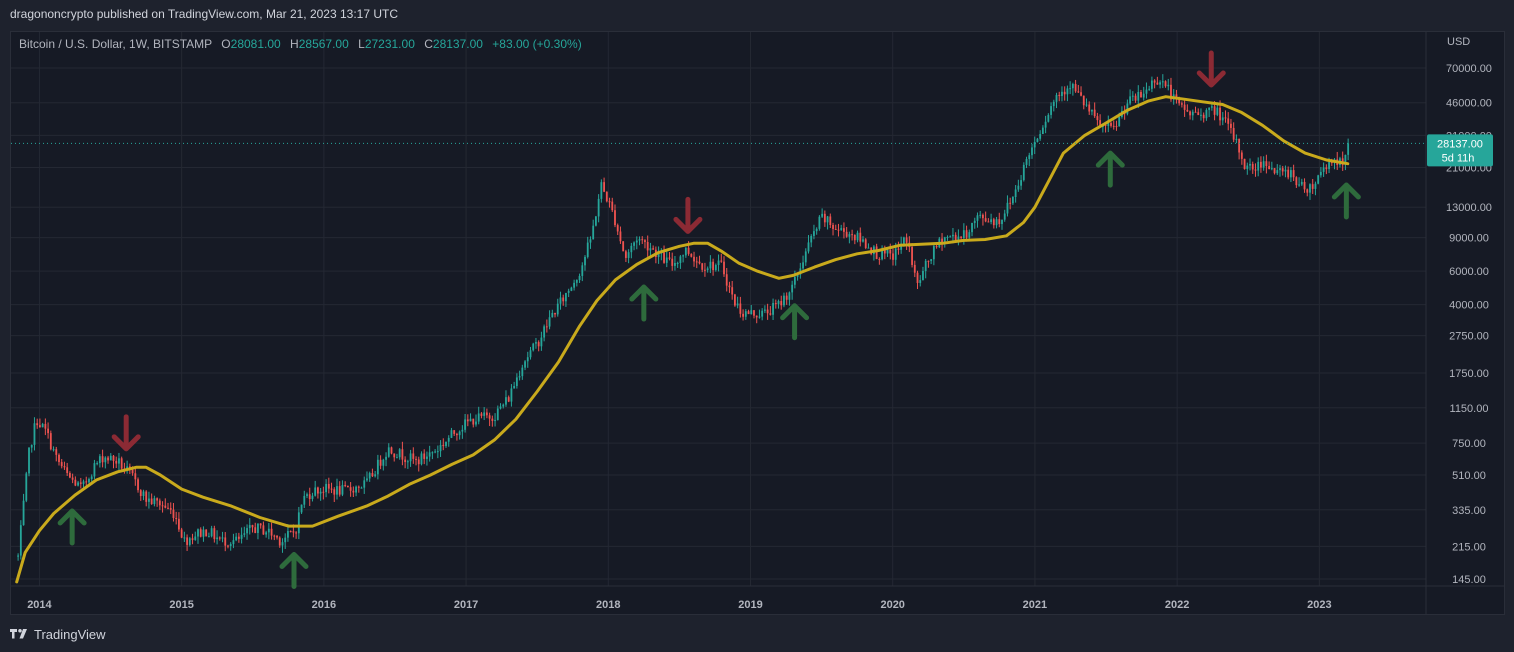 Image resolution: width=1514 pixels, height=652 pixels. Describe the element at coordinates (428, 44) in the screenshot. I see `close-label: C` at that location.